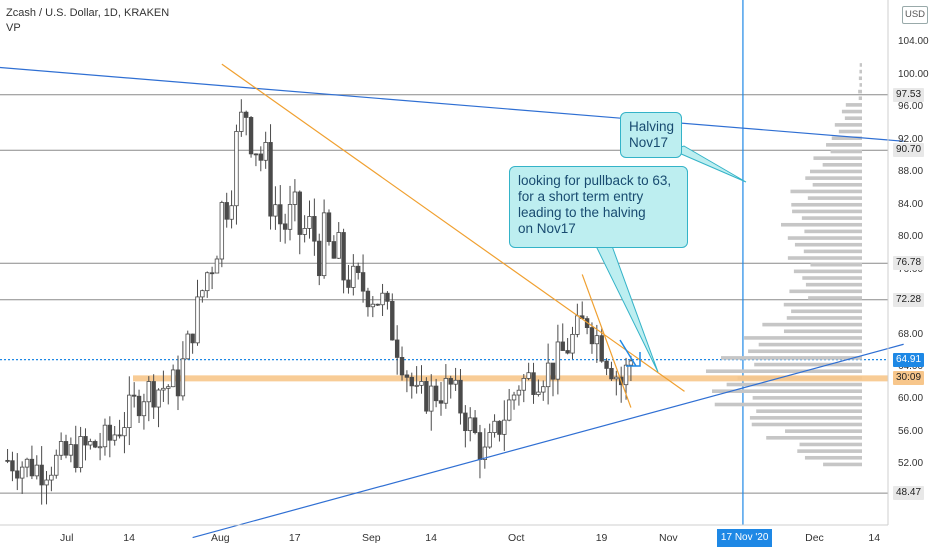 This screenshot has width=932, height=550. What do you see at coordinates (67, 538) in the screenshot?
I see `time-tick: Jul` at bounding box center [67, 538].